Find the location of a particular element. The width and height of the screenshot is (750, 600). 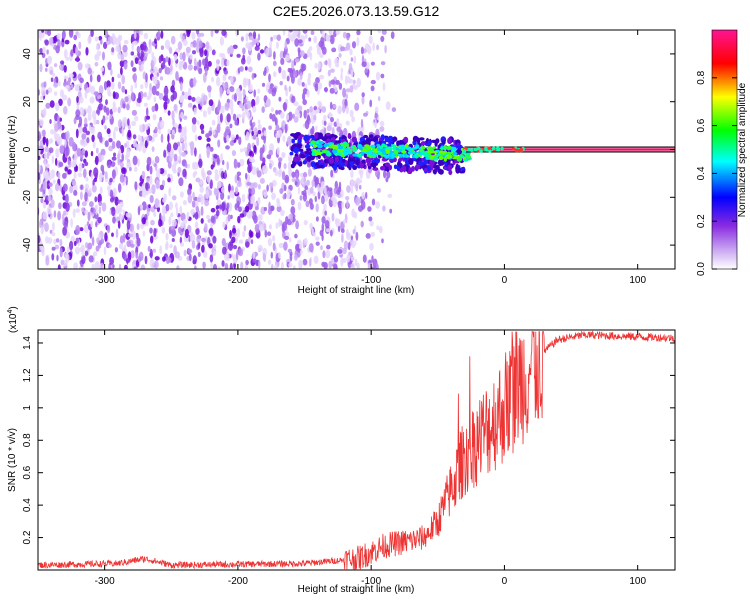

snr-x-tick-label: -300 is located at coordinates (105, 581).